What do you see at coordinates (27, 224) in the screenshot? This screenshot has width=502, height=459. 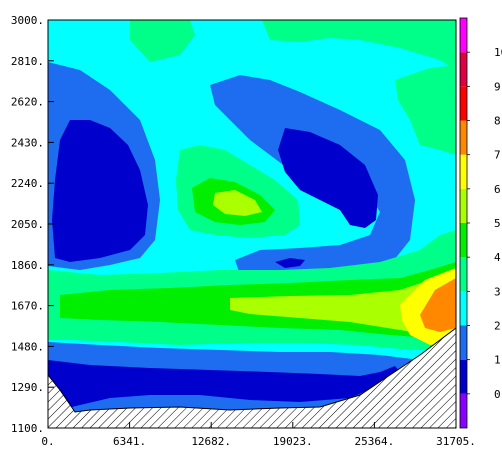 I see `y-tick-label: 2050.` at bounding box center [27, 224].